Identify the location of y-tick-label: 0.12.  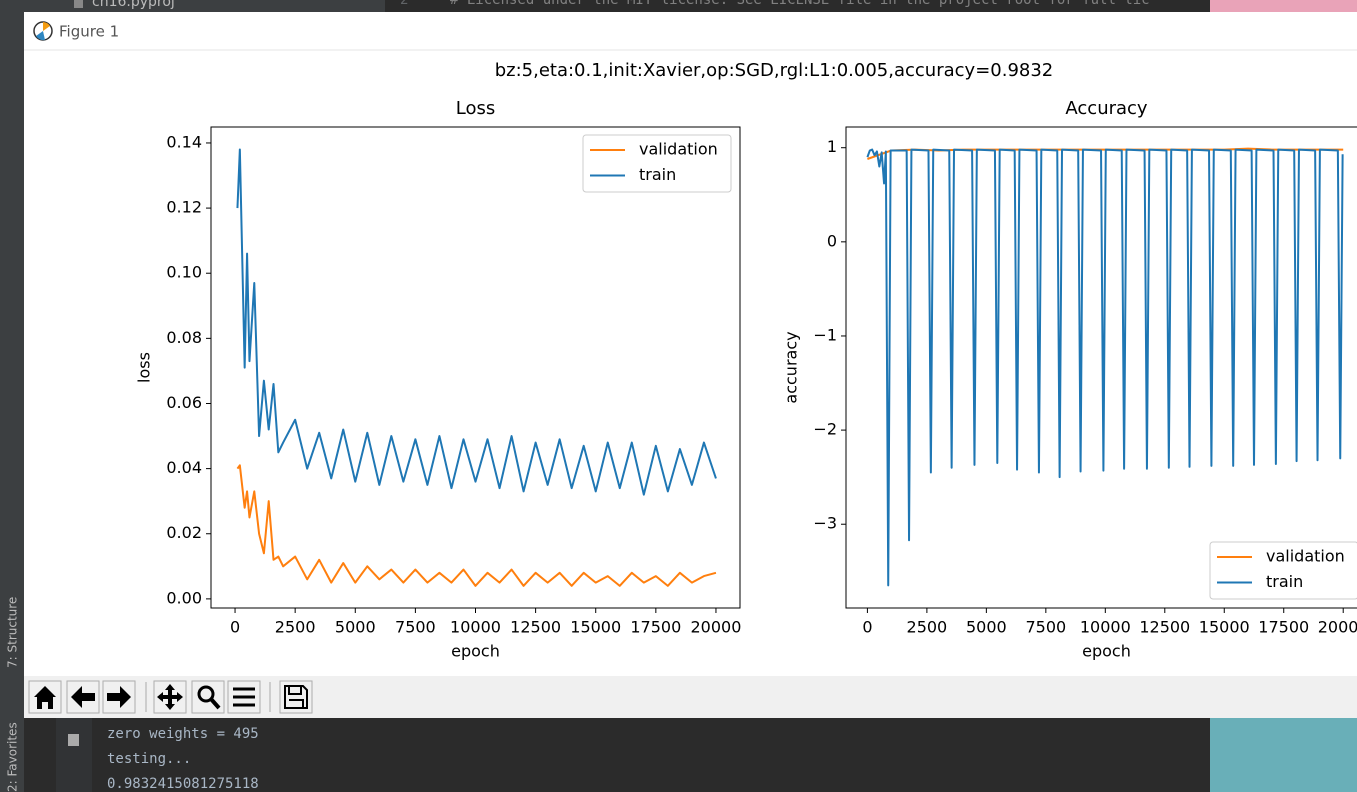
(184, 207).